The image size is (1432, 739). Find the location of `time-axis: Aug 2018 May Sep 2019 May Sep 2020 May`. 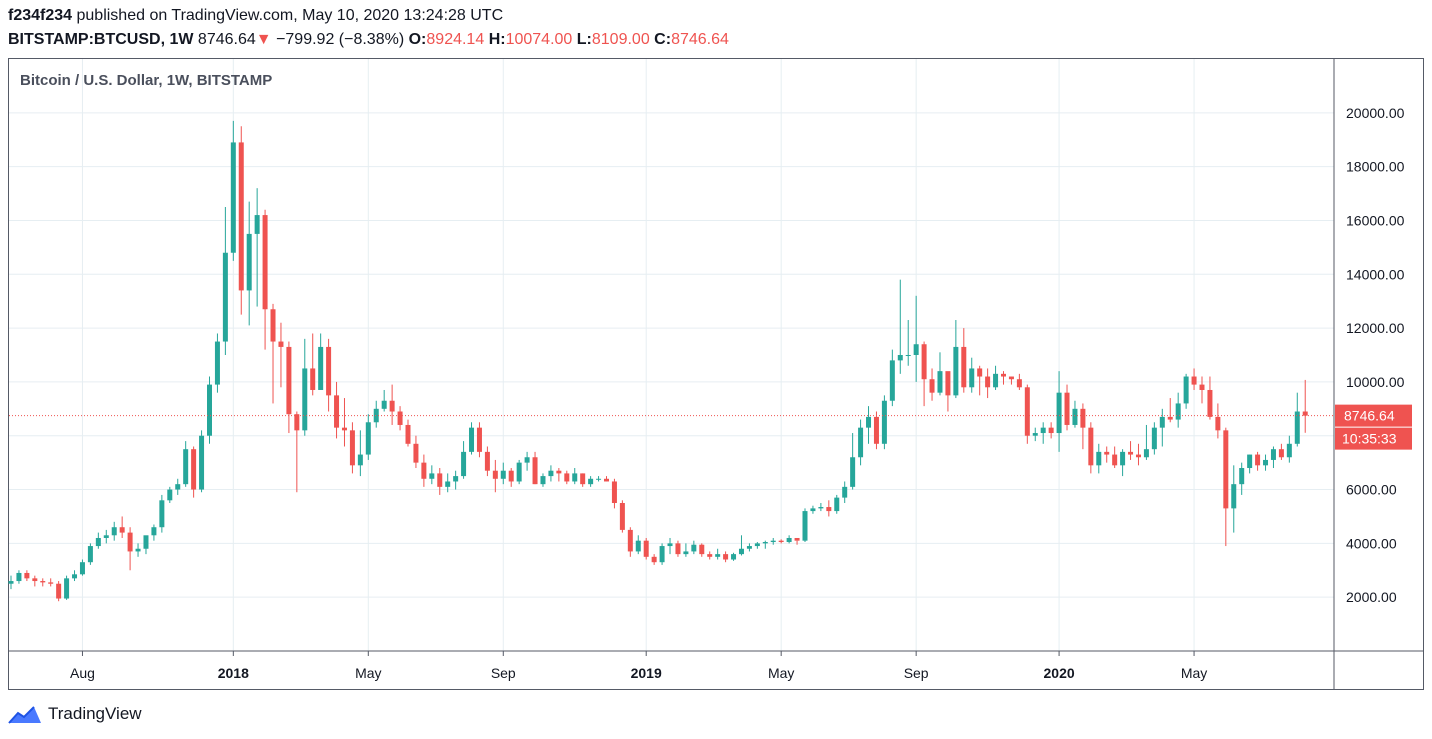

time-axis: Aug 2018 May Sep 2019 May Sep 2020 May is located at coordinates (716, 665).